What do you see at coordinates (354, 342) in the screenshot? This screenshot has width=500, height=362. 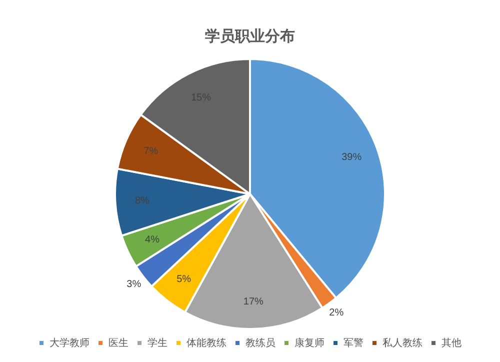 I see `legend-label: 军警` at bounding box center [354, 342].